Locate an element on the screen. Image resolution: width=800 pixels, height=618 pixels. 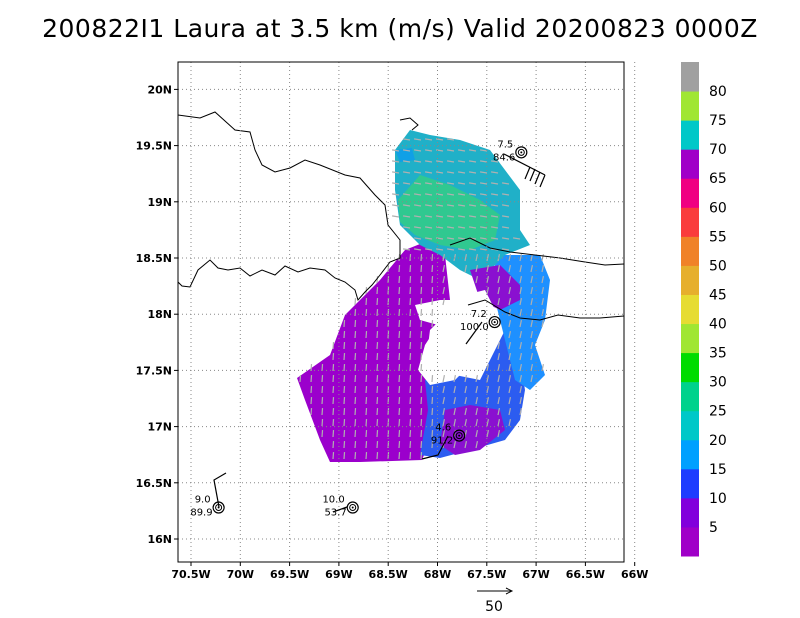
colorbar-label: 15 is located at coordinates (718, 470).